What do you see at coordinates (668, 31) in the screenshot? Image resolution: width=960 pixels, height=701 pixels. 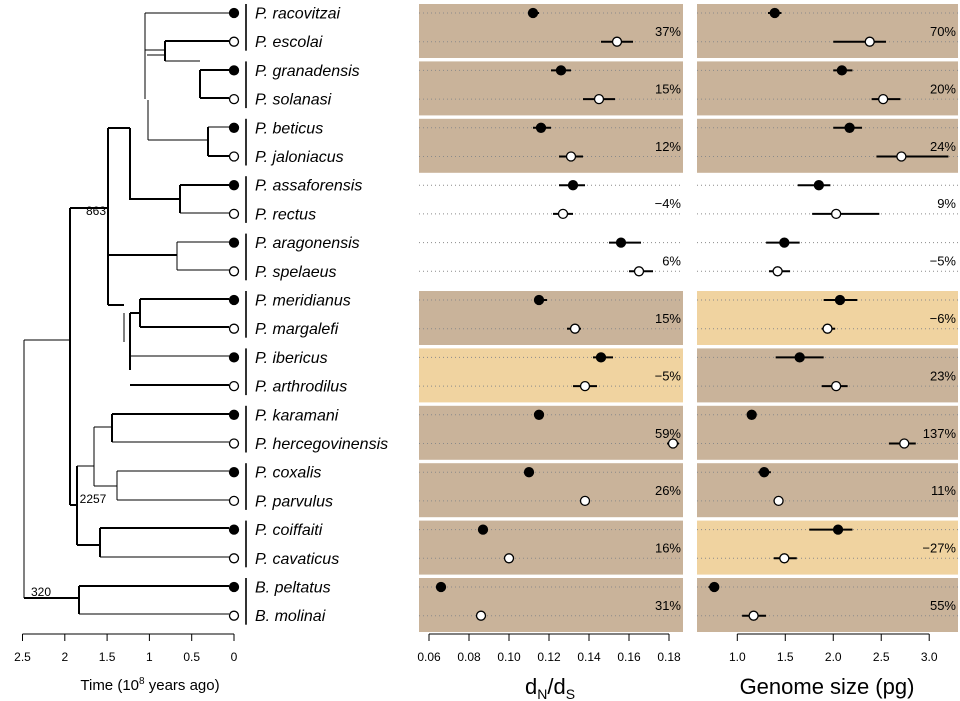 I see `percent-label: 37%` at bounding box center [668, 31].